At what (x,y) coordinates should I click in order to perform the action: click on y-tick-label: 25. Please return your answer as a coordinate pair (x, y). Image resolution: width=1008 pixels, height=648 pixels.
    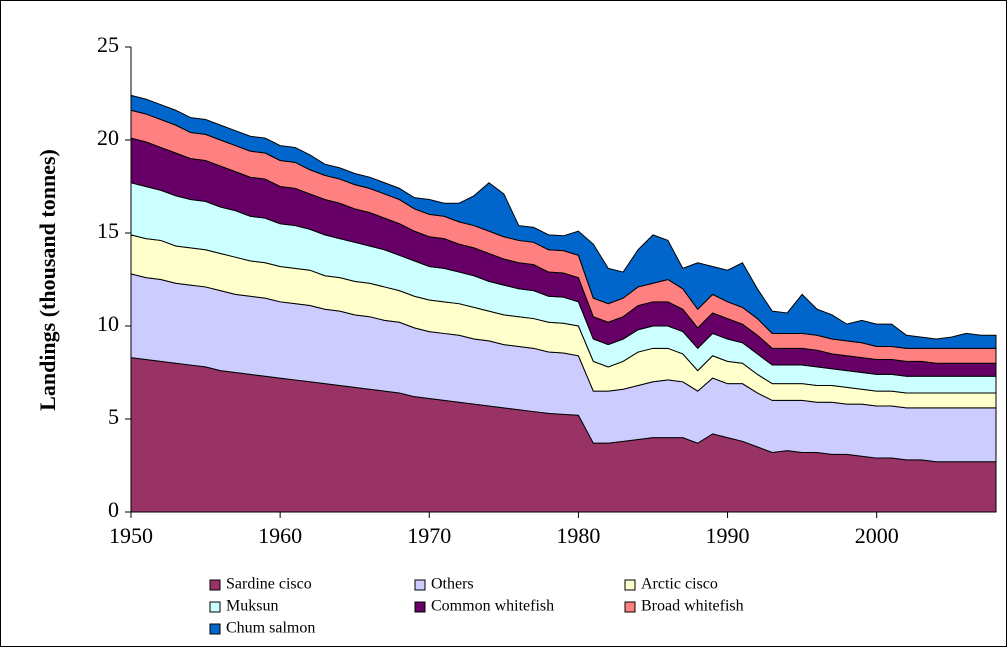
    Looking at the image, I should click on (108, 44).